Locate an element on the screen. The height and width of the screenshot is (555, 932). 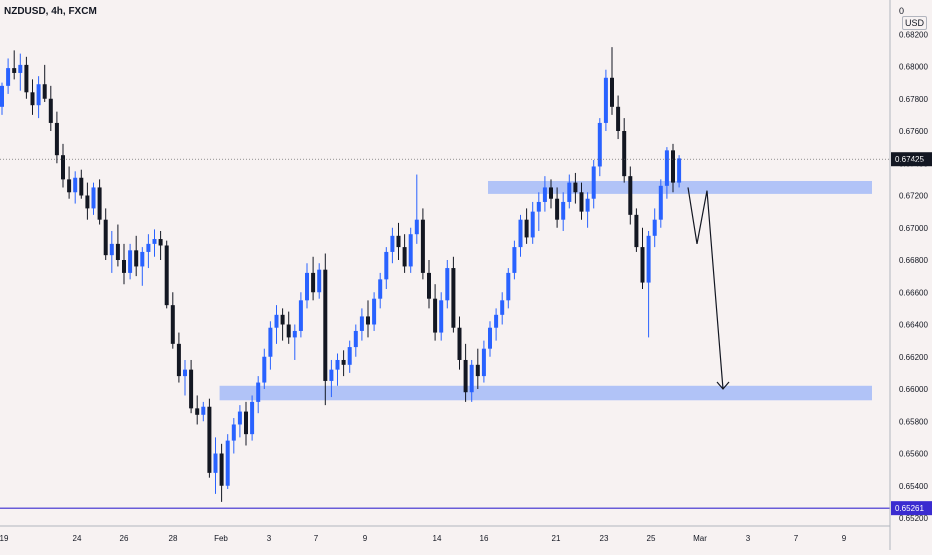
symbol-title: NZDUSD, 4h, FXCM is located at coordinates (50, 11).